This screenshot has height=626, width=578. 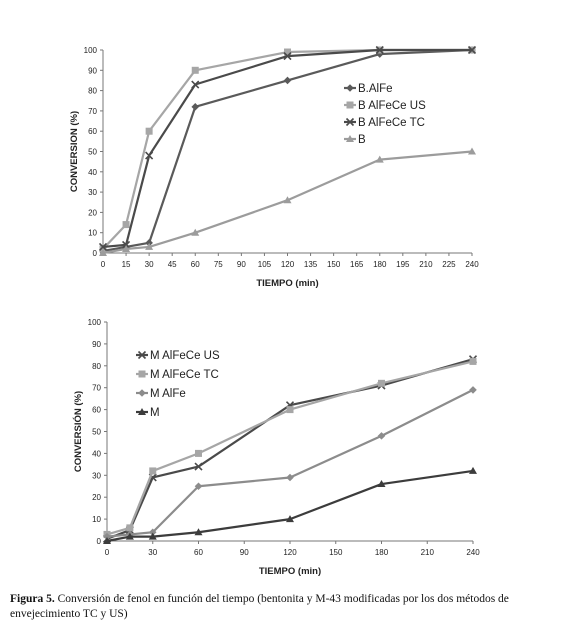 What do you see at coordinates (385, 106) in the screenshot?
I see `legend-item-b-alfece-us: B AlFeCe US` at bounding box center [385, 106].